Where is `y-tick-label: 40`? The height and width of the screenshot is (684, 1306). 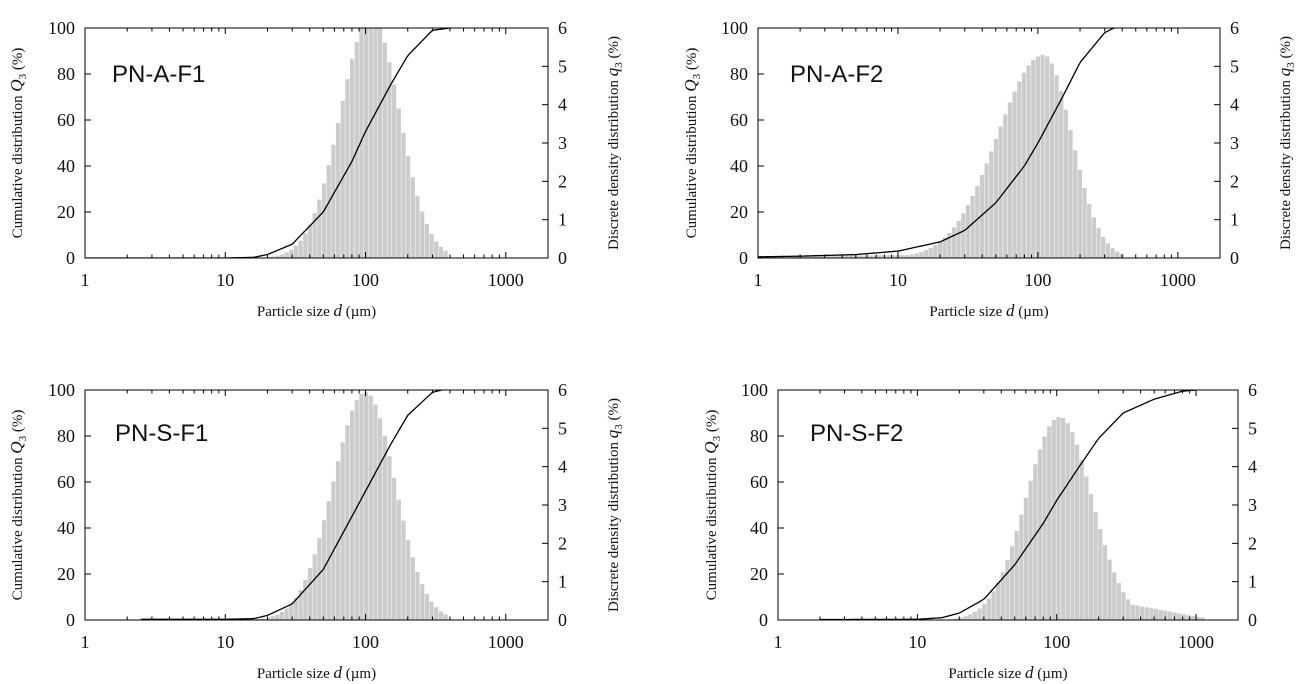 y-tick-label: 40 is located at coordinates (739, 166).